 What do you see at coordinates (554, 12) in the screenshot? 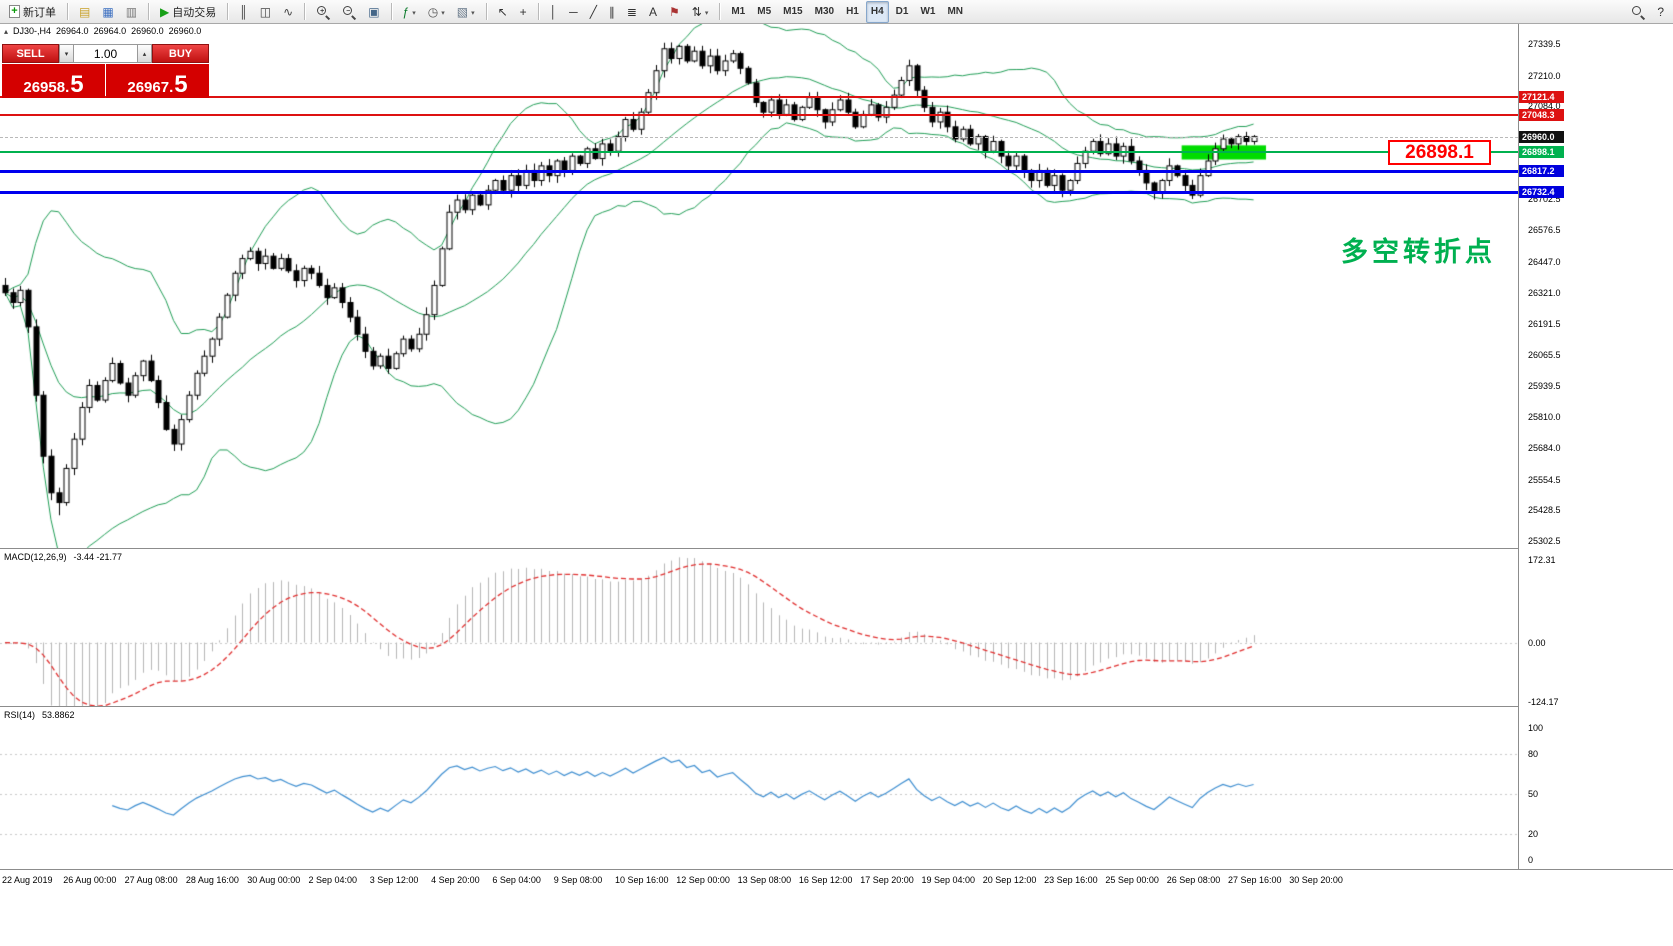
I see `vertical-line-tool-button: │` at bounding box center [554, 12].